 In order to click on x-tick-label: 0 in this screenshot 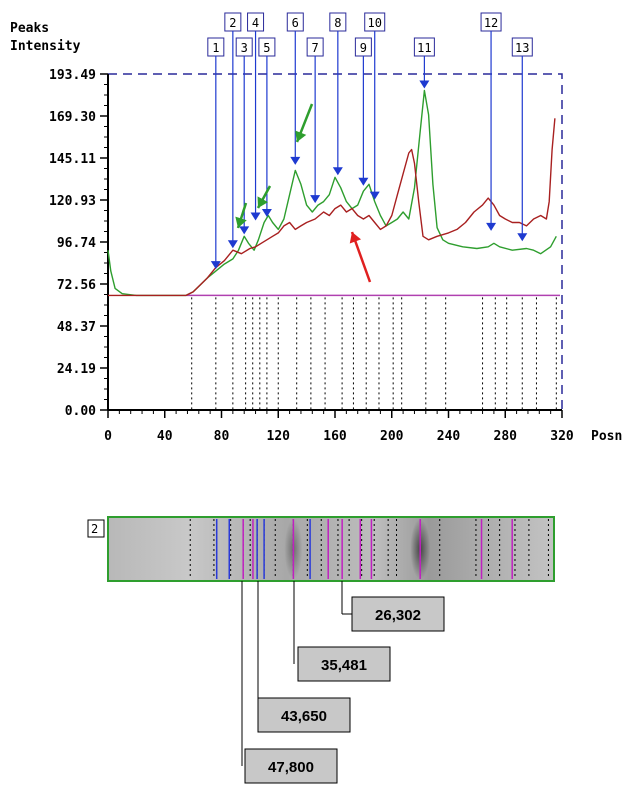, I will do `click(108, 436)`.